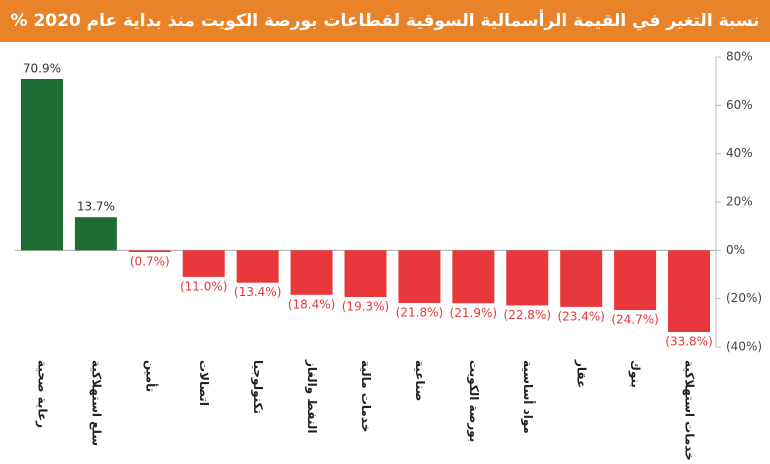 The width and height of the screenshot is (770, 464). I want to click on y-tick-label: 80%, so click(739, 57).